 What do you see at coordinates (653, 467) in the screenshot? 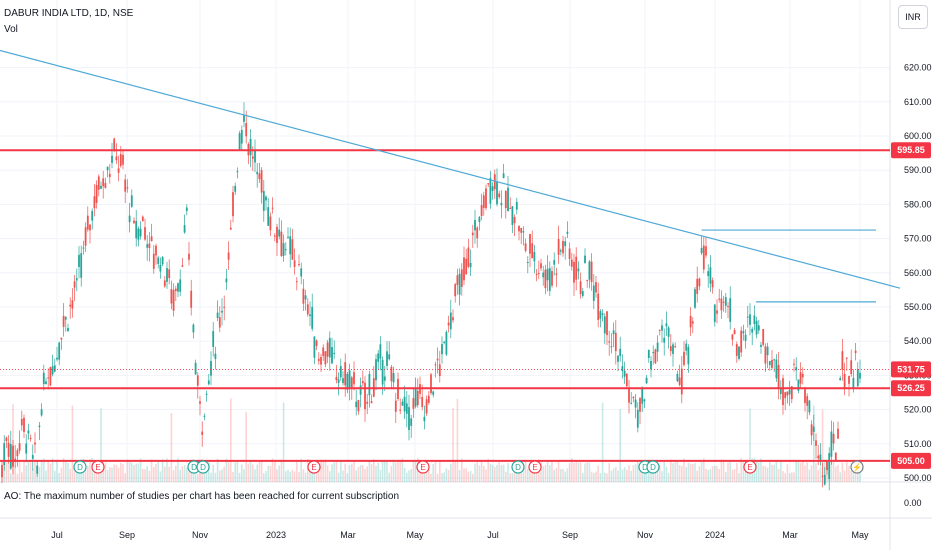
I see `event-marker-circle` at bounding box center [653, 467].